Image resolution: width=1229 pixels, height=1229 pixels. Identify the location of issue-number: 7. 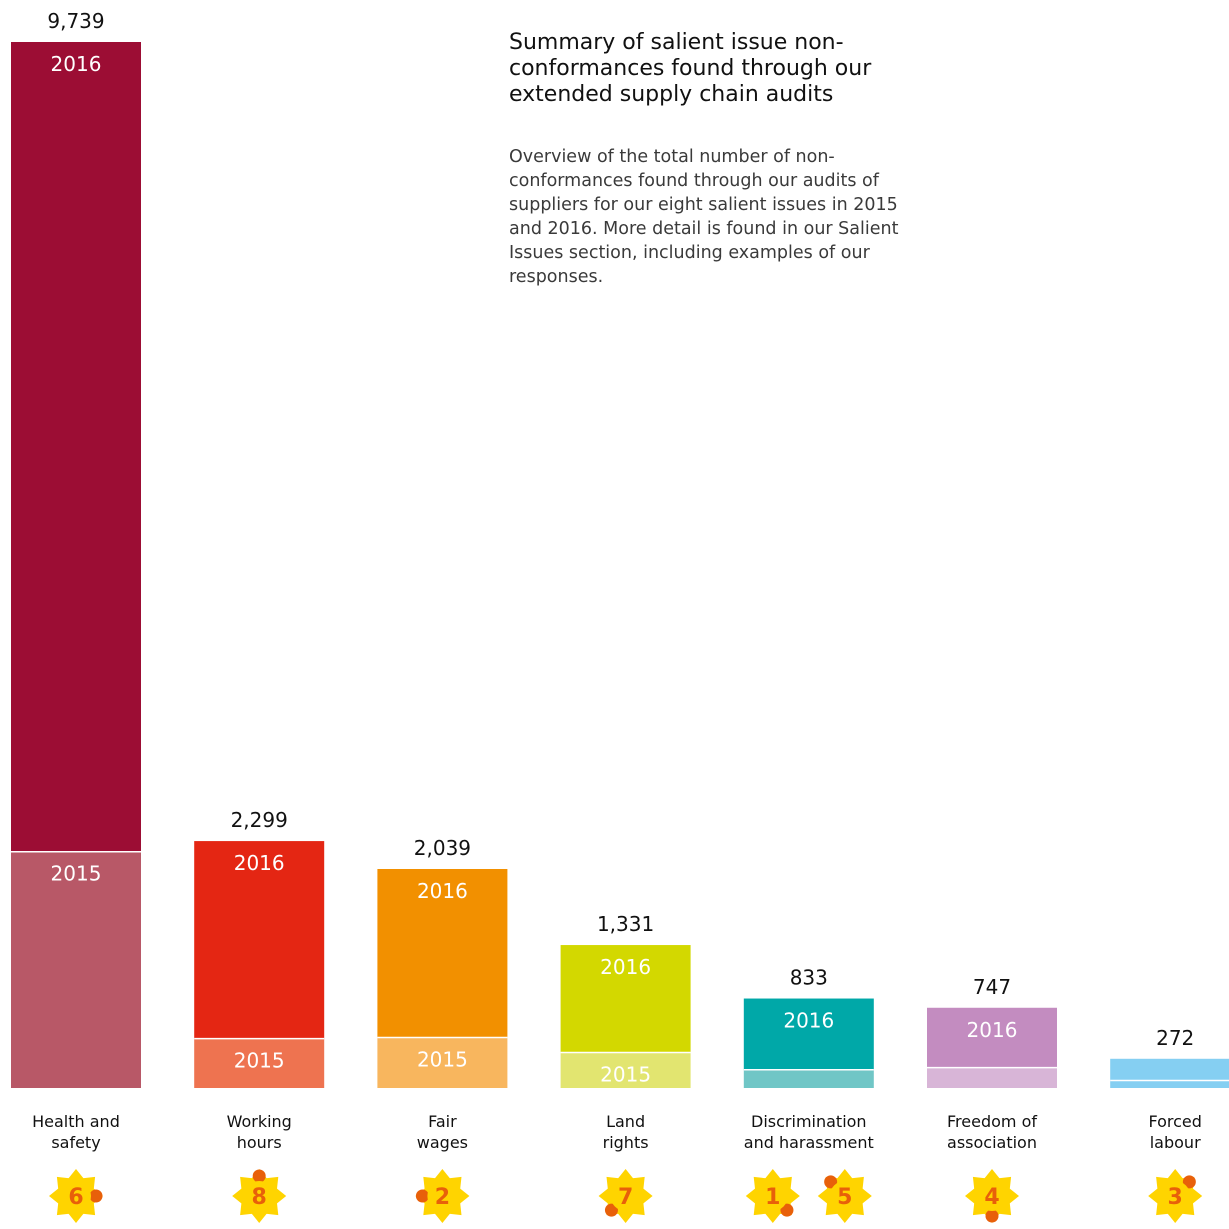
(625, 1197).